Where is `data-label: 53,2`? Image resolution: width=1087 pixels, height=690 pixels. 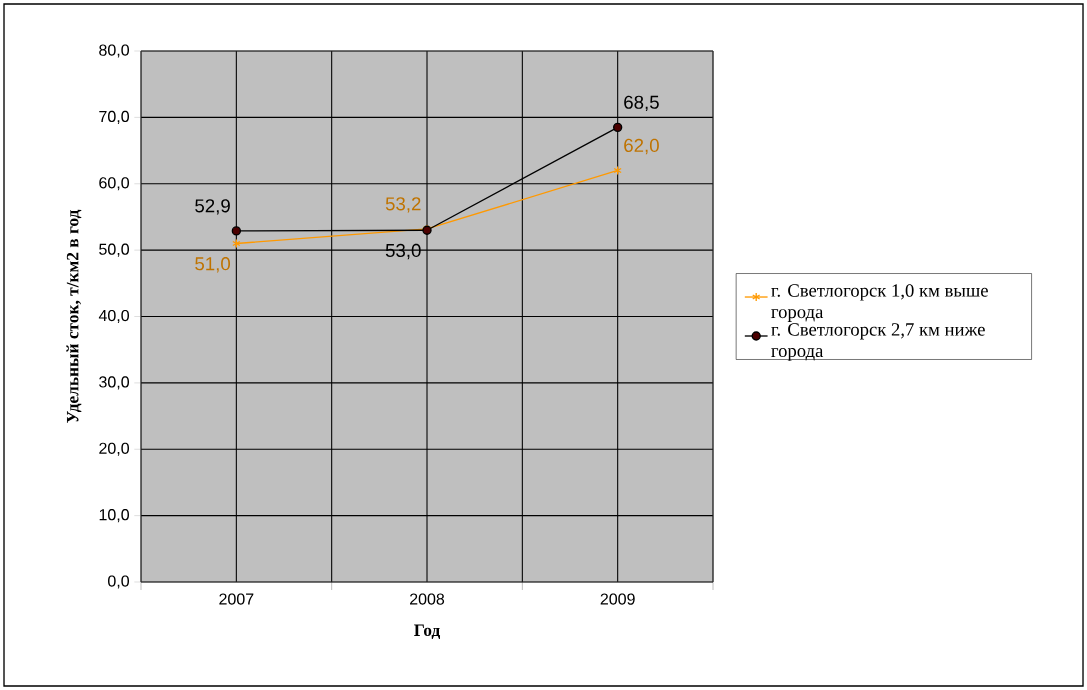
data-label: 53,2 is located at coordinates (403, 205).